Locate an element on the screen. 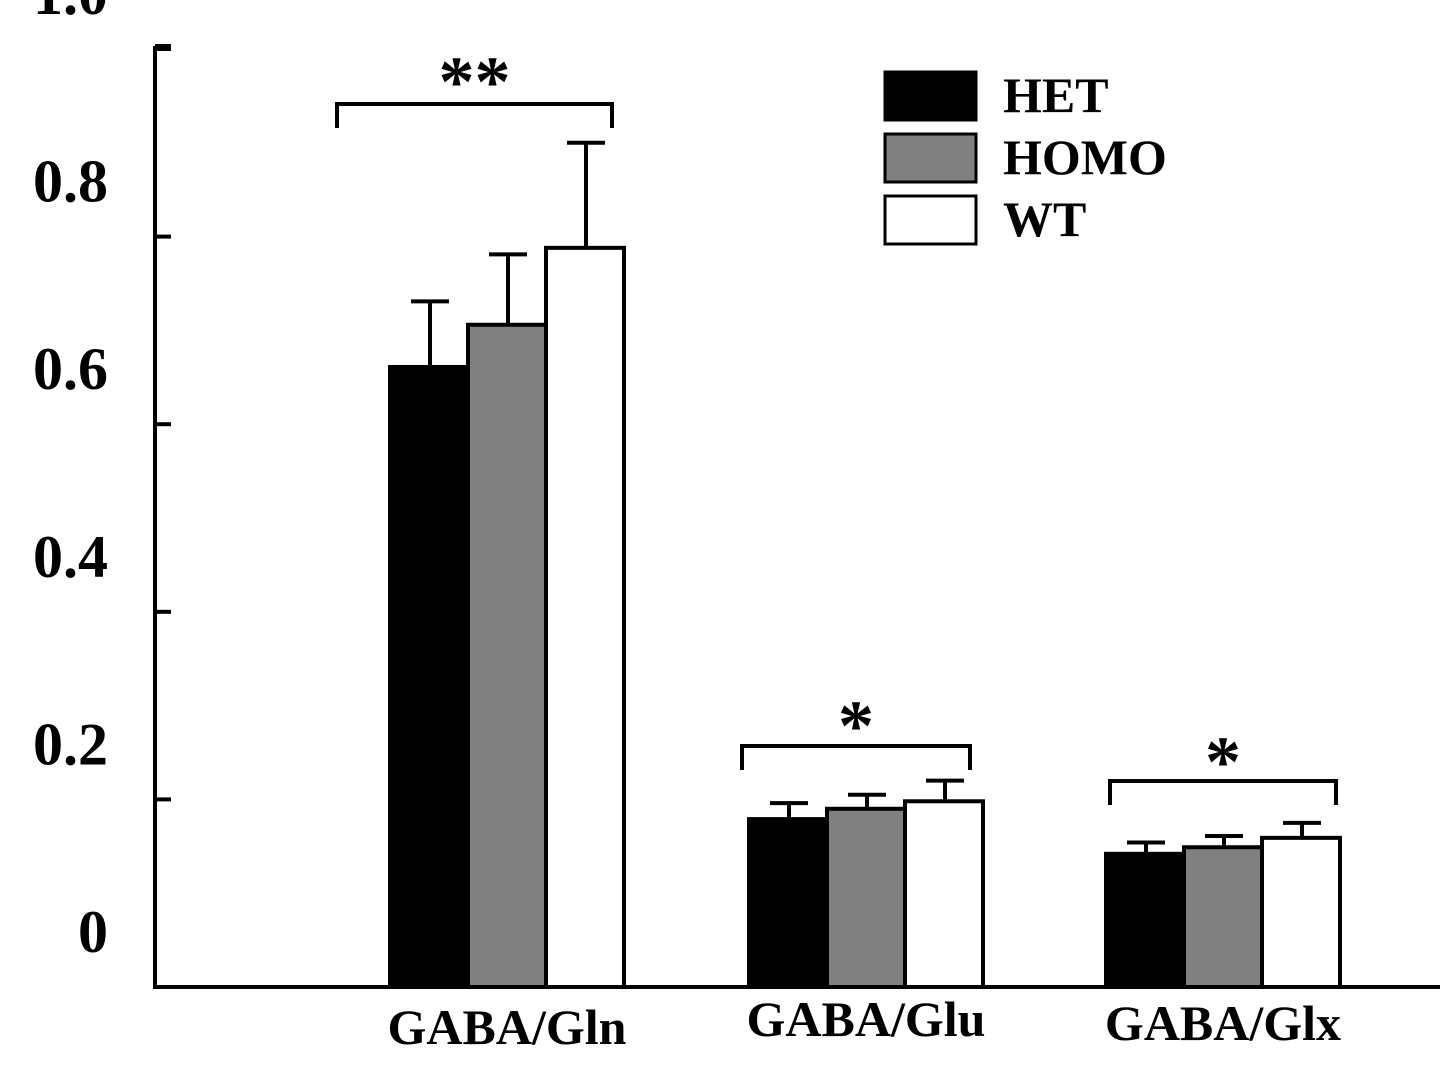  legend-swatch-het is located at coordinates (930, 96).